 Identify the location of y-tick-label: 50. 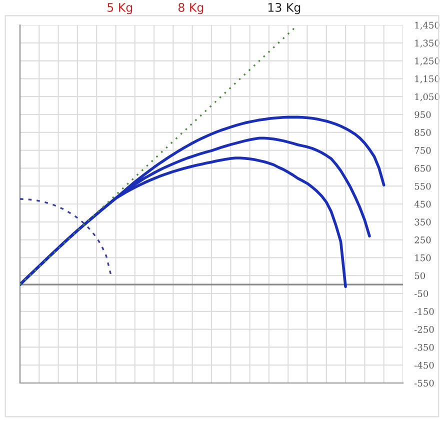
(419, 276).